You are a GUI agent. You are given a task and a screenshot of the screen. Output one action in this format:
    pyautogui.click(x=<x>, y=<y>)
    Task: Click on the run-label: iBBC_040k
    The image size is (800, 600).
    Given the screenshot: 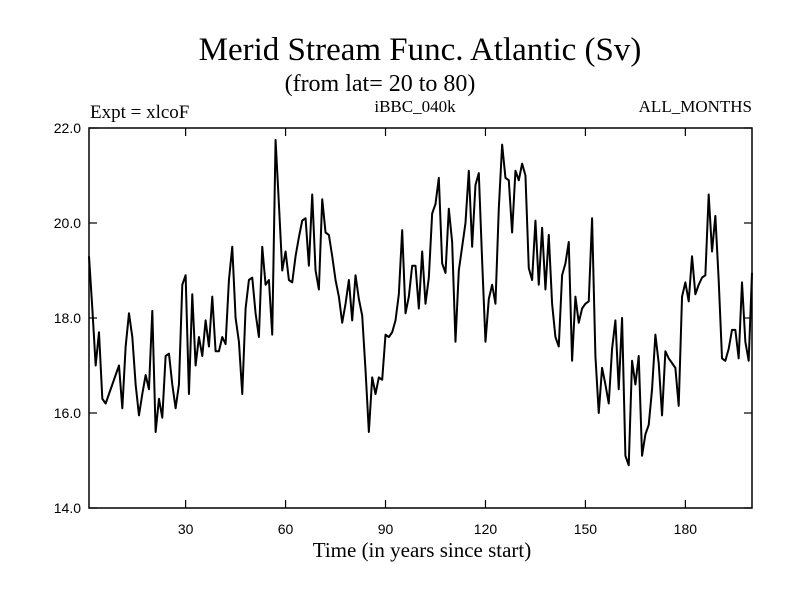 What is the action you would take?
    pyautogui.click(x=415, y=106)
    